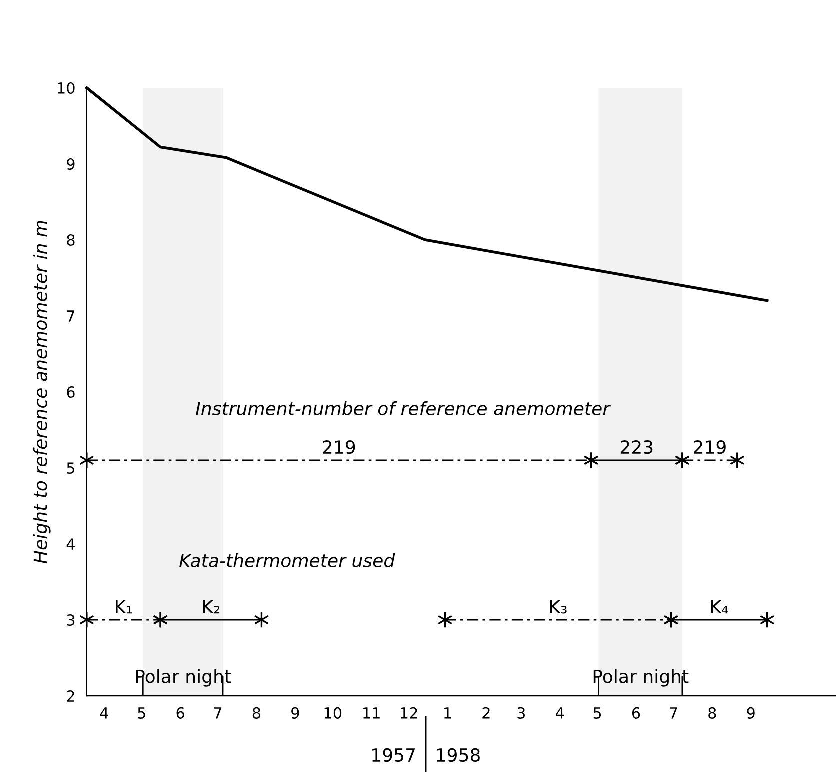 The image size is (836, 772). I want to click on y-tick-label: 10, so click(66, 88).